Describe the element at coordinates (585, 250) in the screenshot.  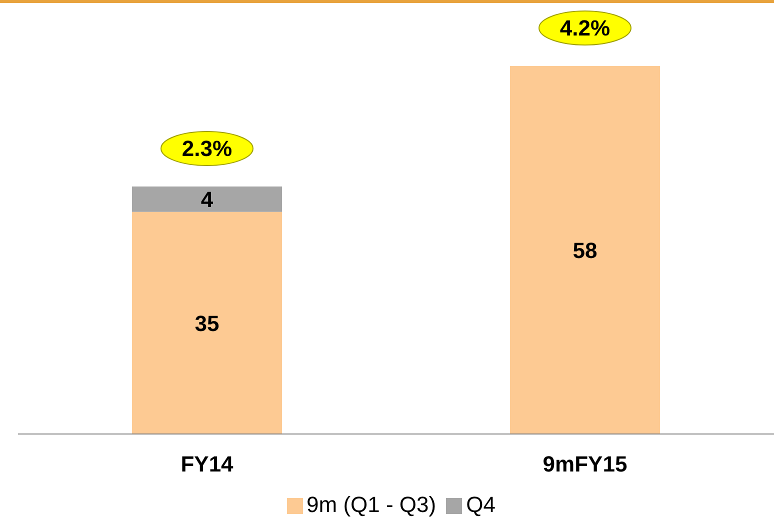
I see `data-label: 58` at that location.